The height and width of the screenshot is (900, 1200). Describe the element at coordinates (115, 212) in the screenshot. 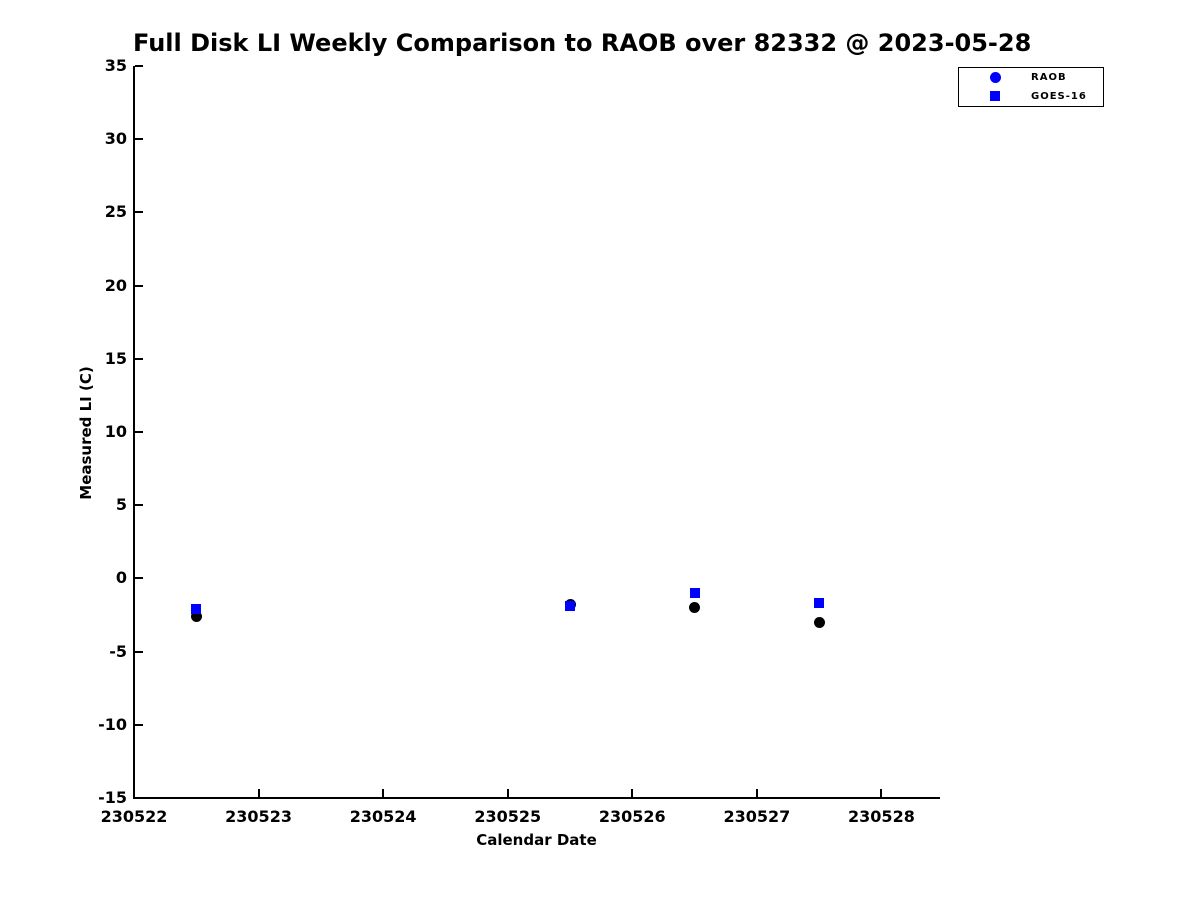

I see `y-tick-label: 25` at that location.